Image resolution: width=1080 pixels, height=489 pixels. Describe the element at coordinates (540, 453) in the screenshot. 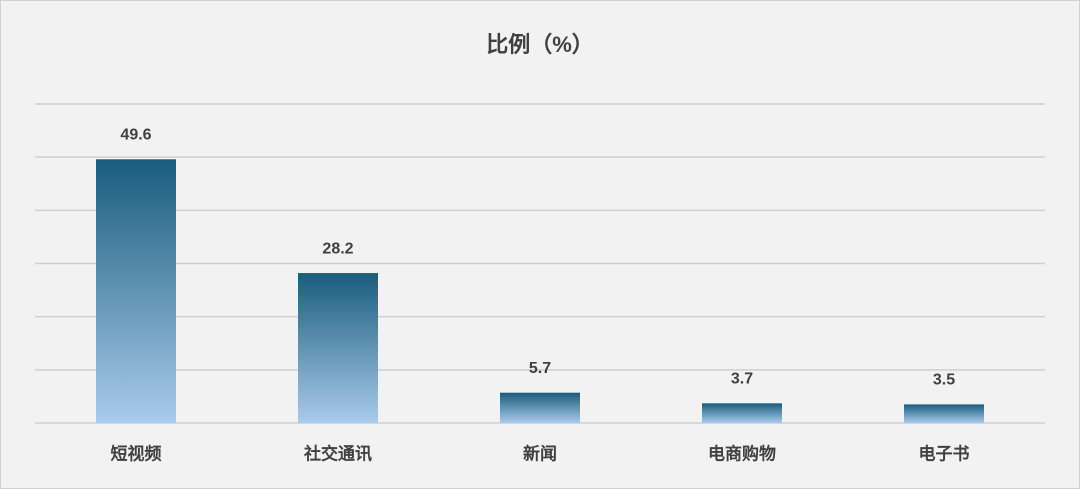

I see `x-tick-label: 新闻` at that location.